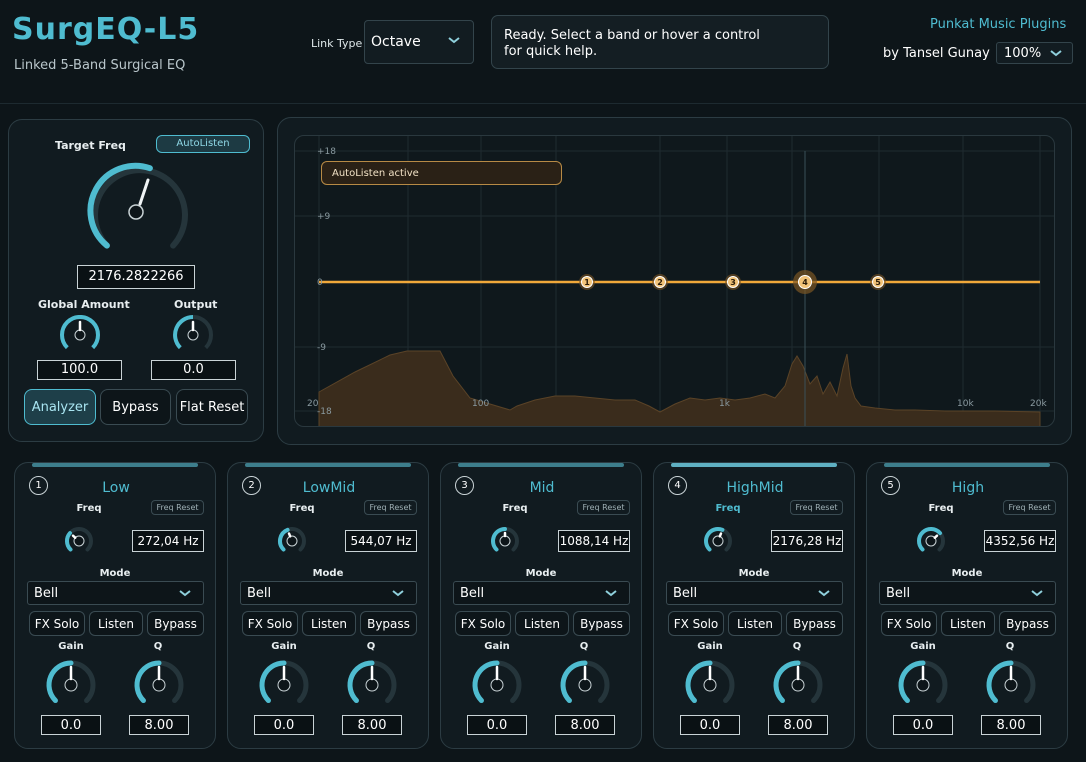  I want to click on band-node-3: 3, so click(733, 282).